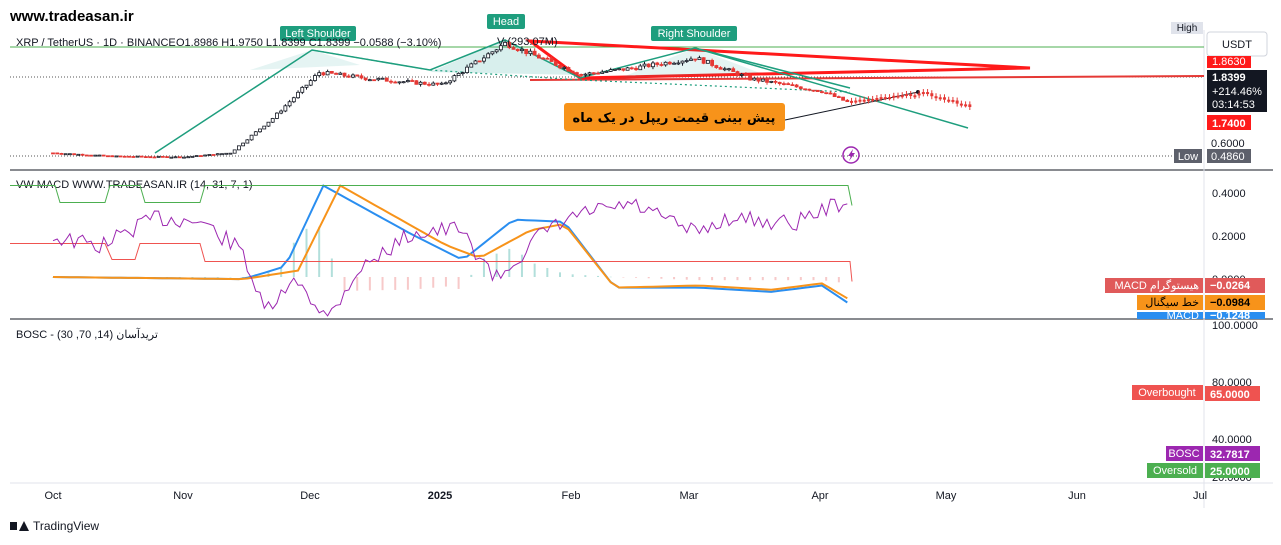 This screenshot has height=545, width=1281. Describe the element at coordinates (1229, 78) in the screenshot. I see `last-price: 1.8399` at that location.